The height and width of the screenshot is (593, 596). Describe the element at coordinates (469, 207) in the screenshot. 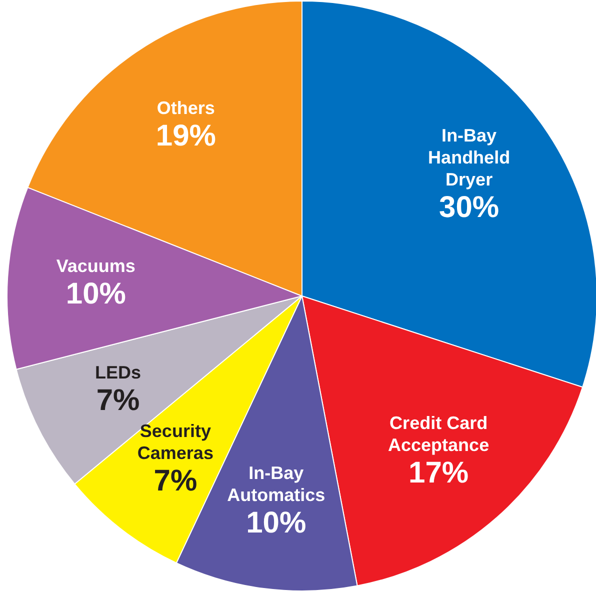

I see `data-label: 30%` at that location.